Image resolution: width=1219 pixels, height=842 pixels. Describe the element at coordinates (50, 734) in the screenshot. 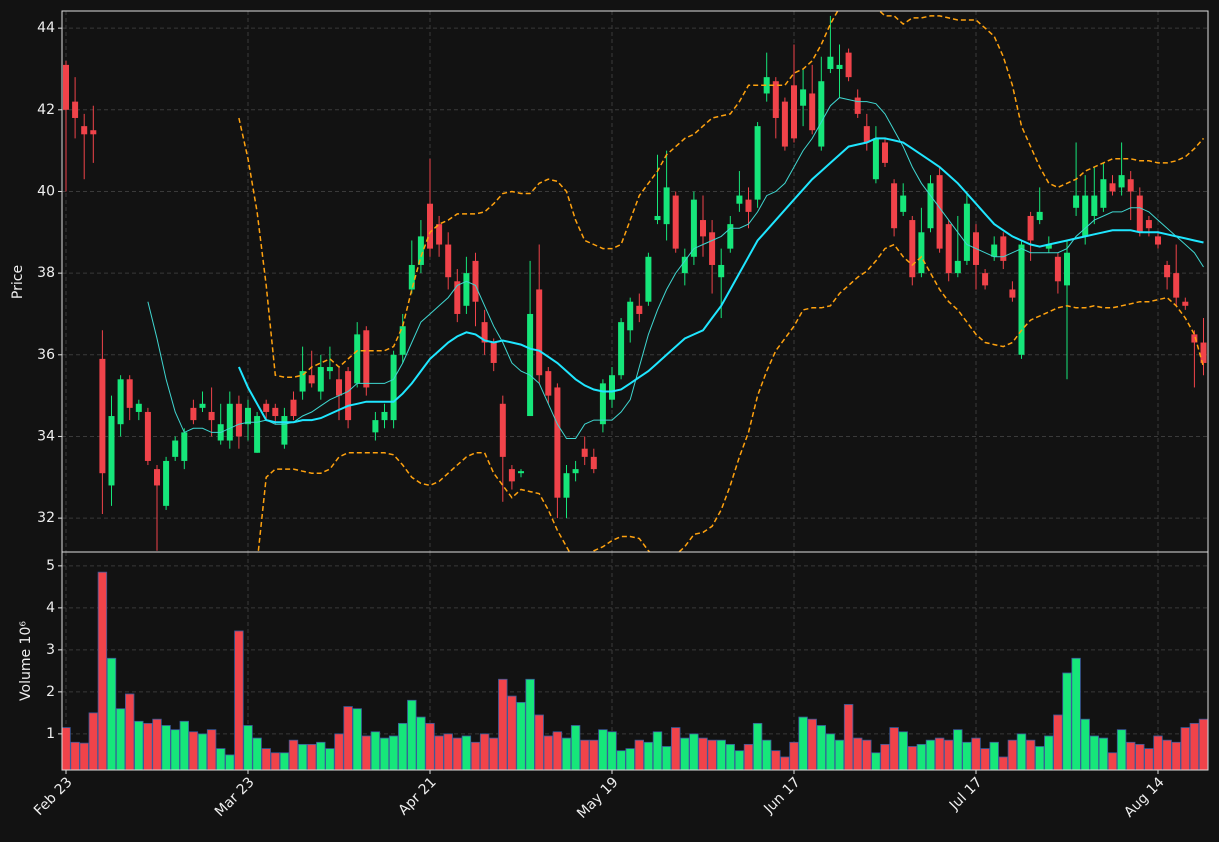

I see `volume-tick-label: 1` at that location.